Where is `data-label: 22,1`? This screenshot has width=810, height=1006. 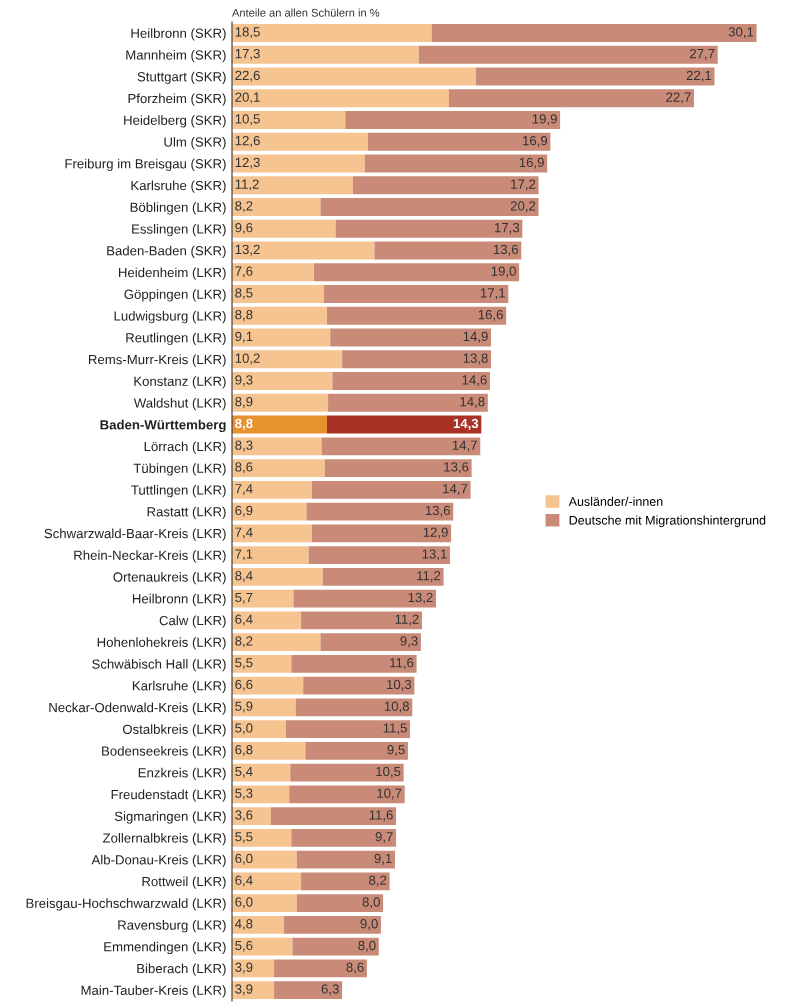 data-label: 22,1 is located at coordinates (699, 76).